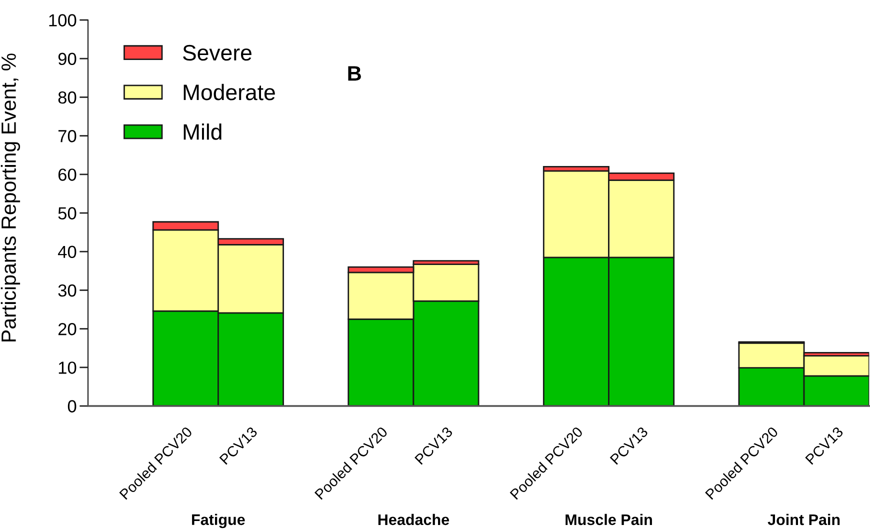 Image resolution: width=870 pixels, height=530 pixels. What do you see at coordinates (203, 132) in the screenshot?
I see `legend-label: Mild` at bounding box center [203, 132].